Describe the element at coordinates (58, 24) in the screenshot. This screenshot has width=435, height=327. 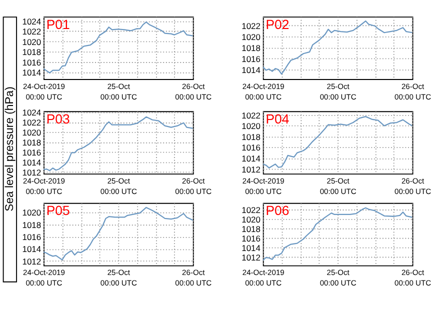
I see `chart-title: P01` at that location.